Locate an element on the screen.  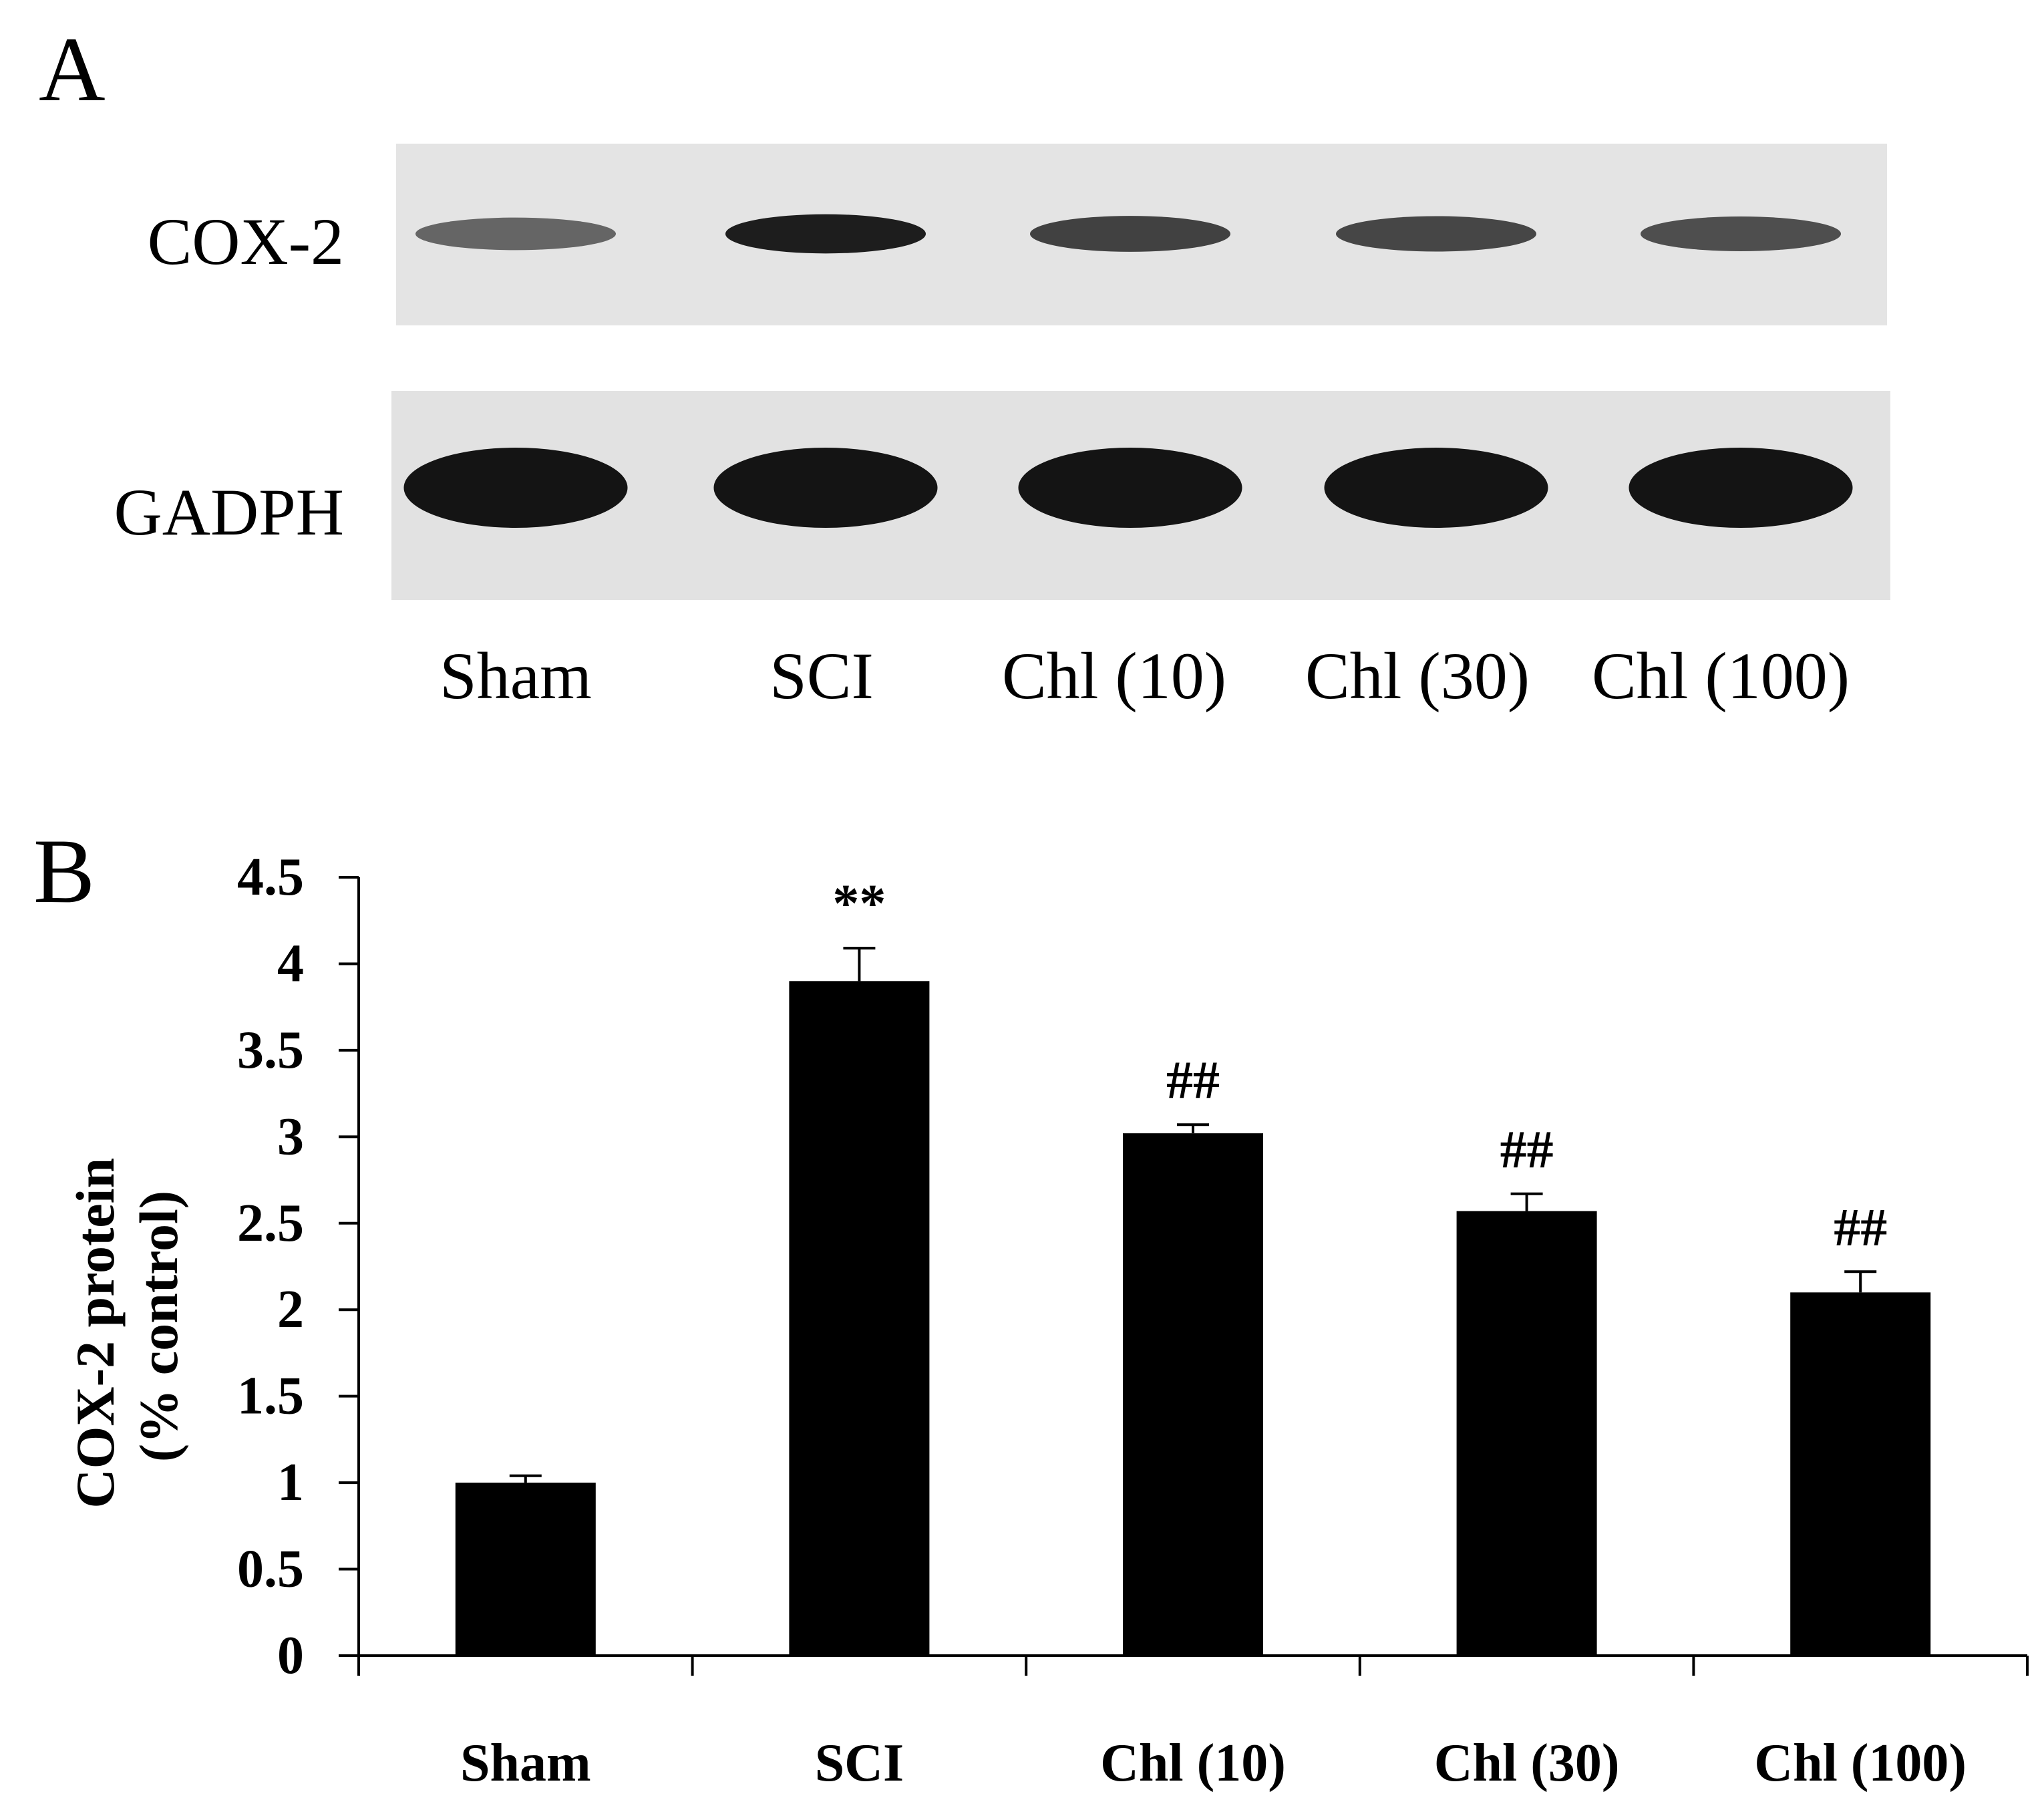
lane-label-sci: SCI is located at coordinates (822, 676).